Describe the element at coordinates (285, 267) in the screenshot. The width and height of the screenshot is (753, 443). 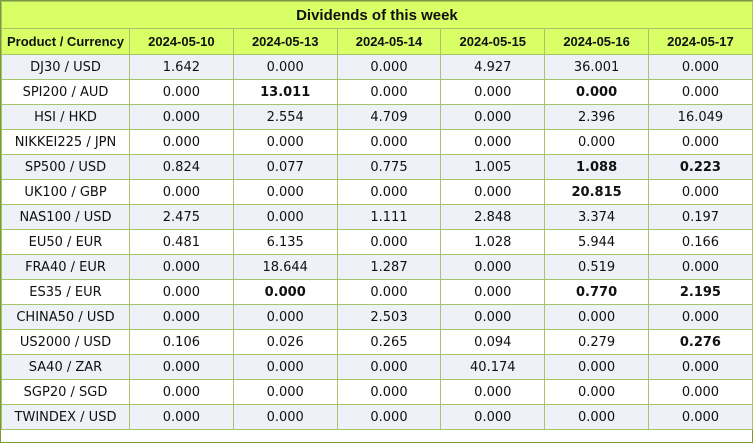
I see `dividend-value-cell: 18.644` at that location.